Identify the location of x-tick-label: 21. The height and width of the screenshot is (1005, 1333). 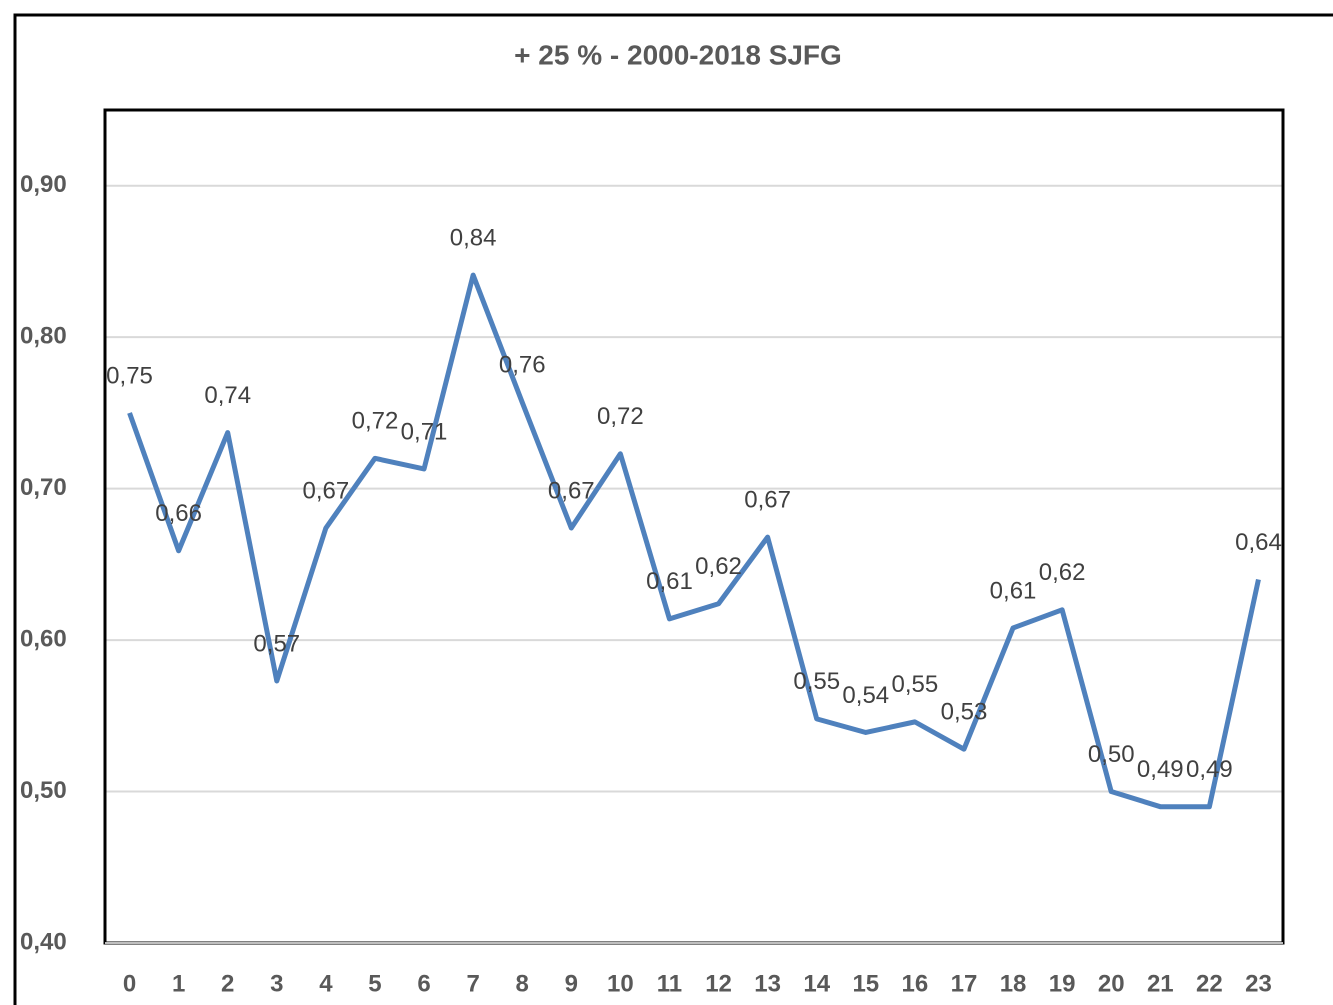
(1160, 983).